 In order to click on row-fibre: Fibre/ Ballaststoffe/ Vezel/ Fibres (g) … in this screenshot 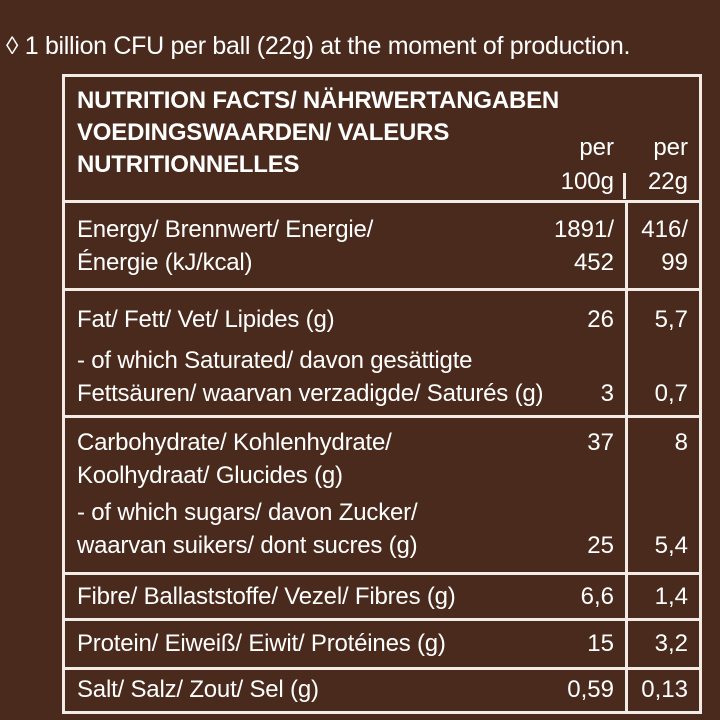, I will do `click(382, 598)`.